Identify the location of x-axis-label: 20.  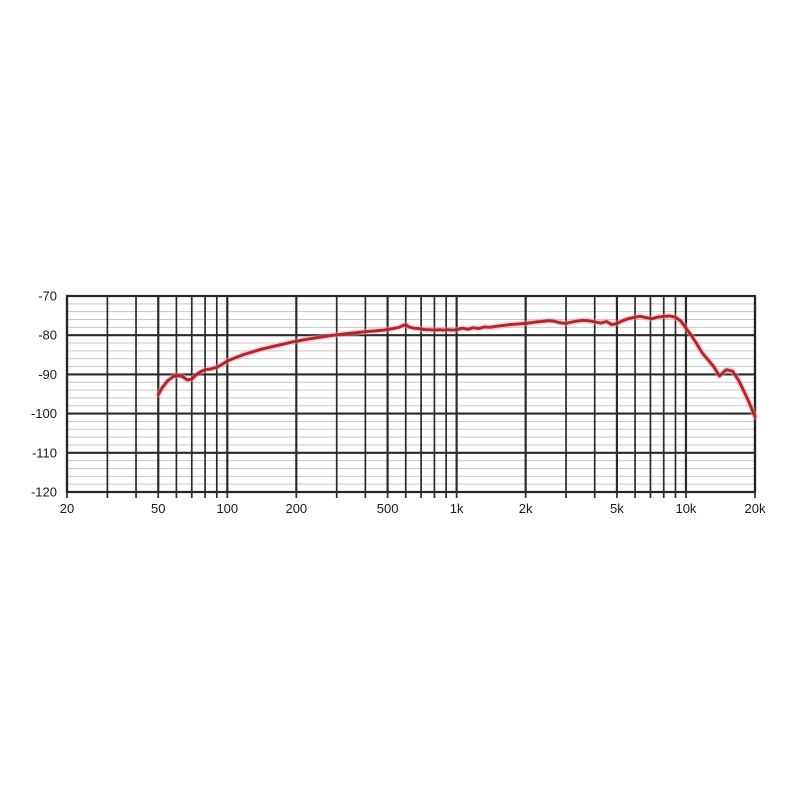
(67, 508).